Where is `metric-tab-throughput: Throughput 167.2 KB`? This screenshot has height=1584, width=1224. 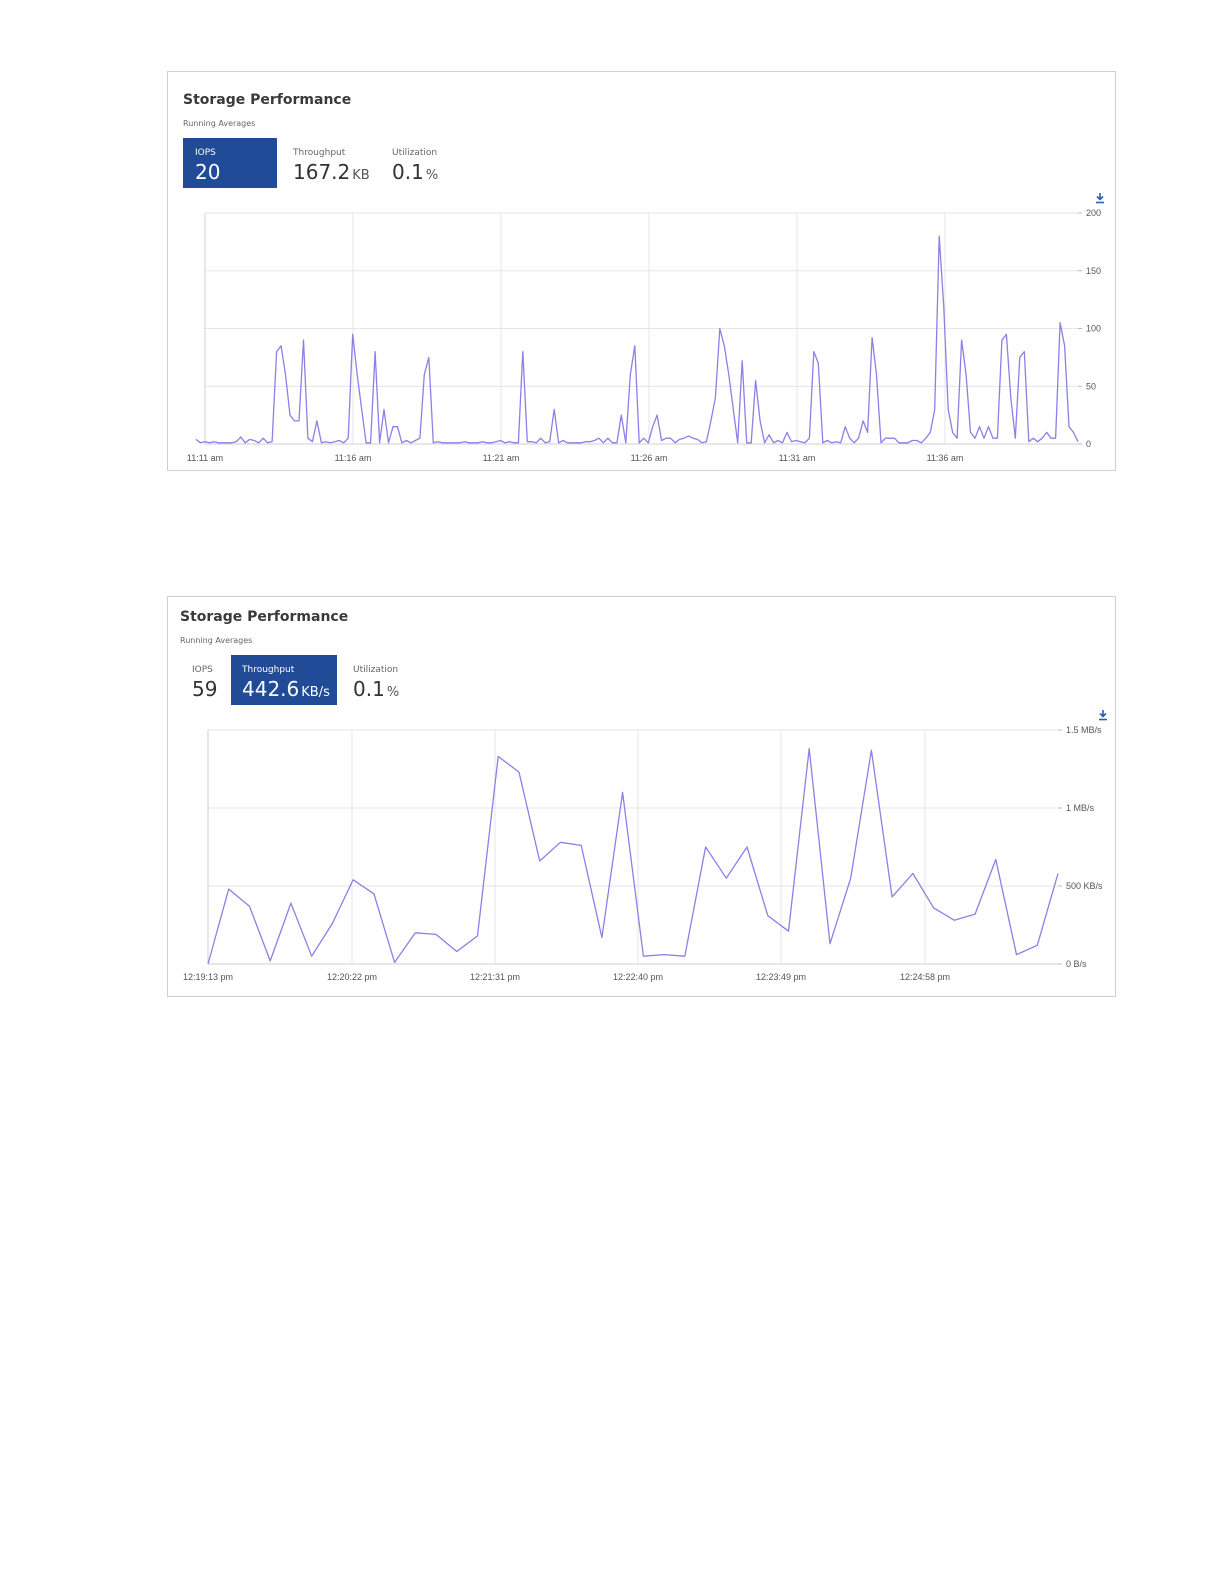 metric-tab-throughput: Throughput 167.2 KB is located at coordinates (338, 163).